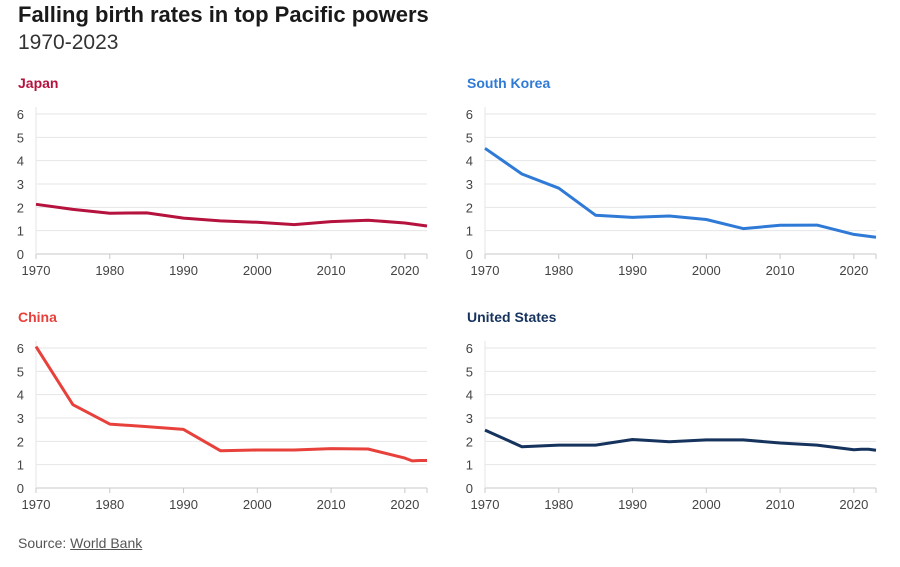 The image size is (900, 567). I want to click on y-tick-label-united-states-1: 1, so click(469, 465).